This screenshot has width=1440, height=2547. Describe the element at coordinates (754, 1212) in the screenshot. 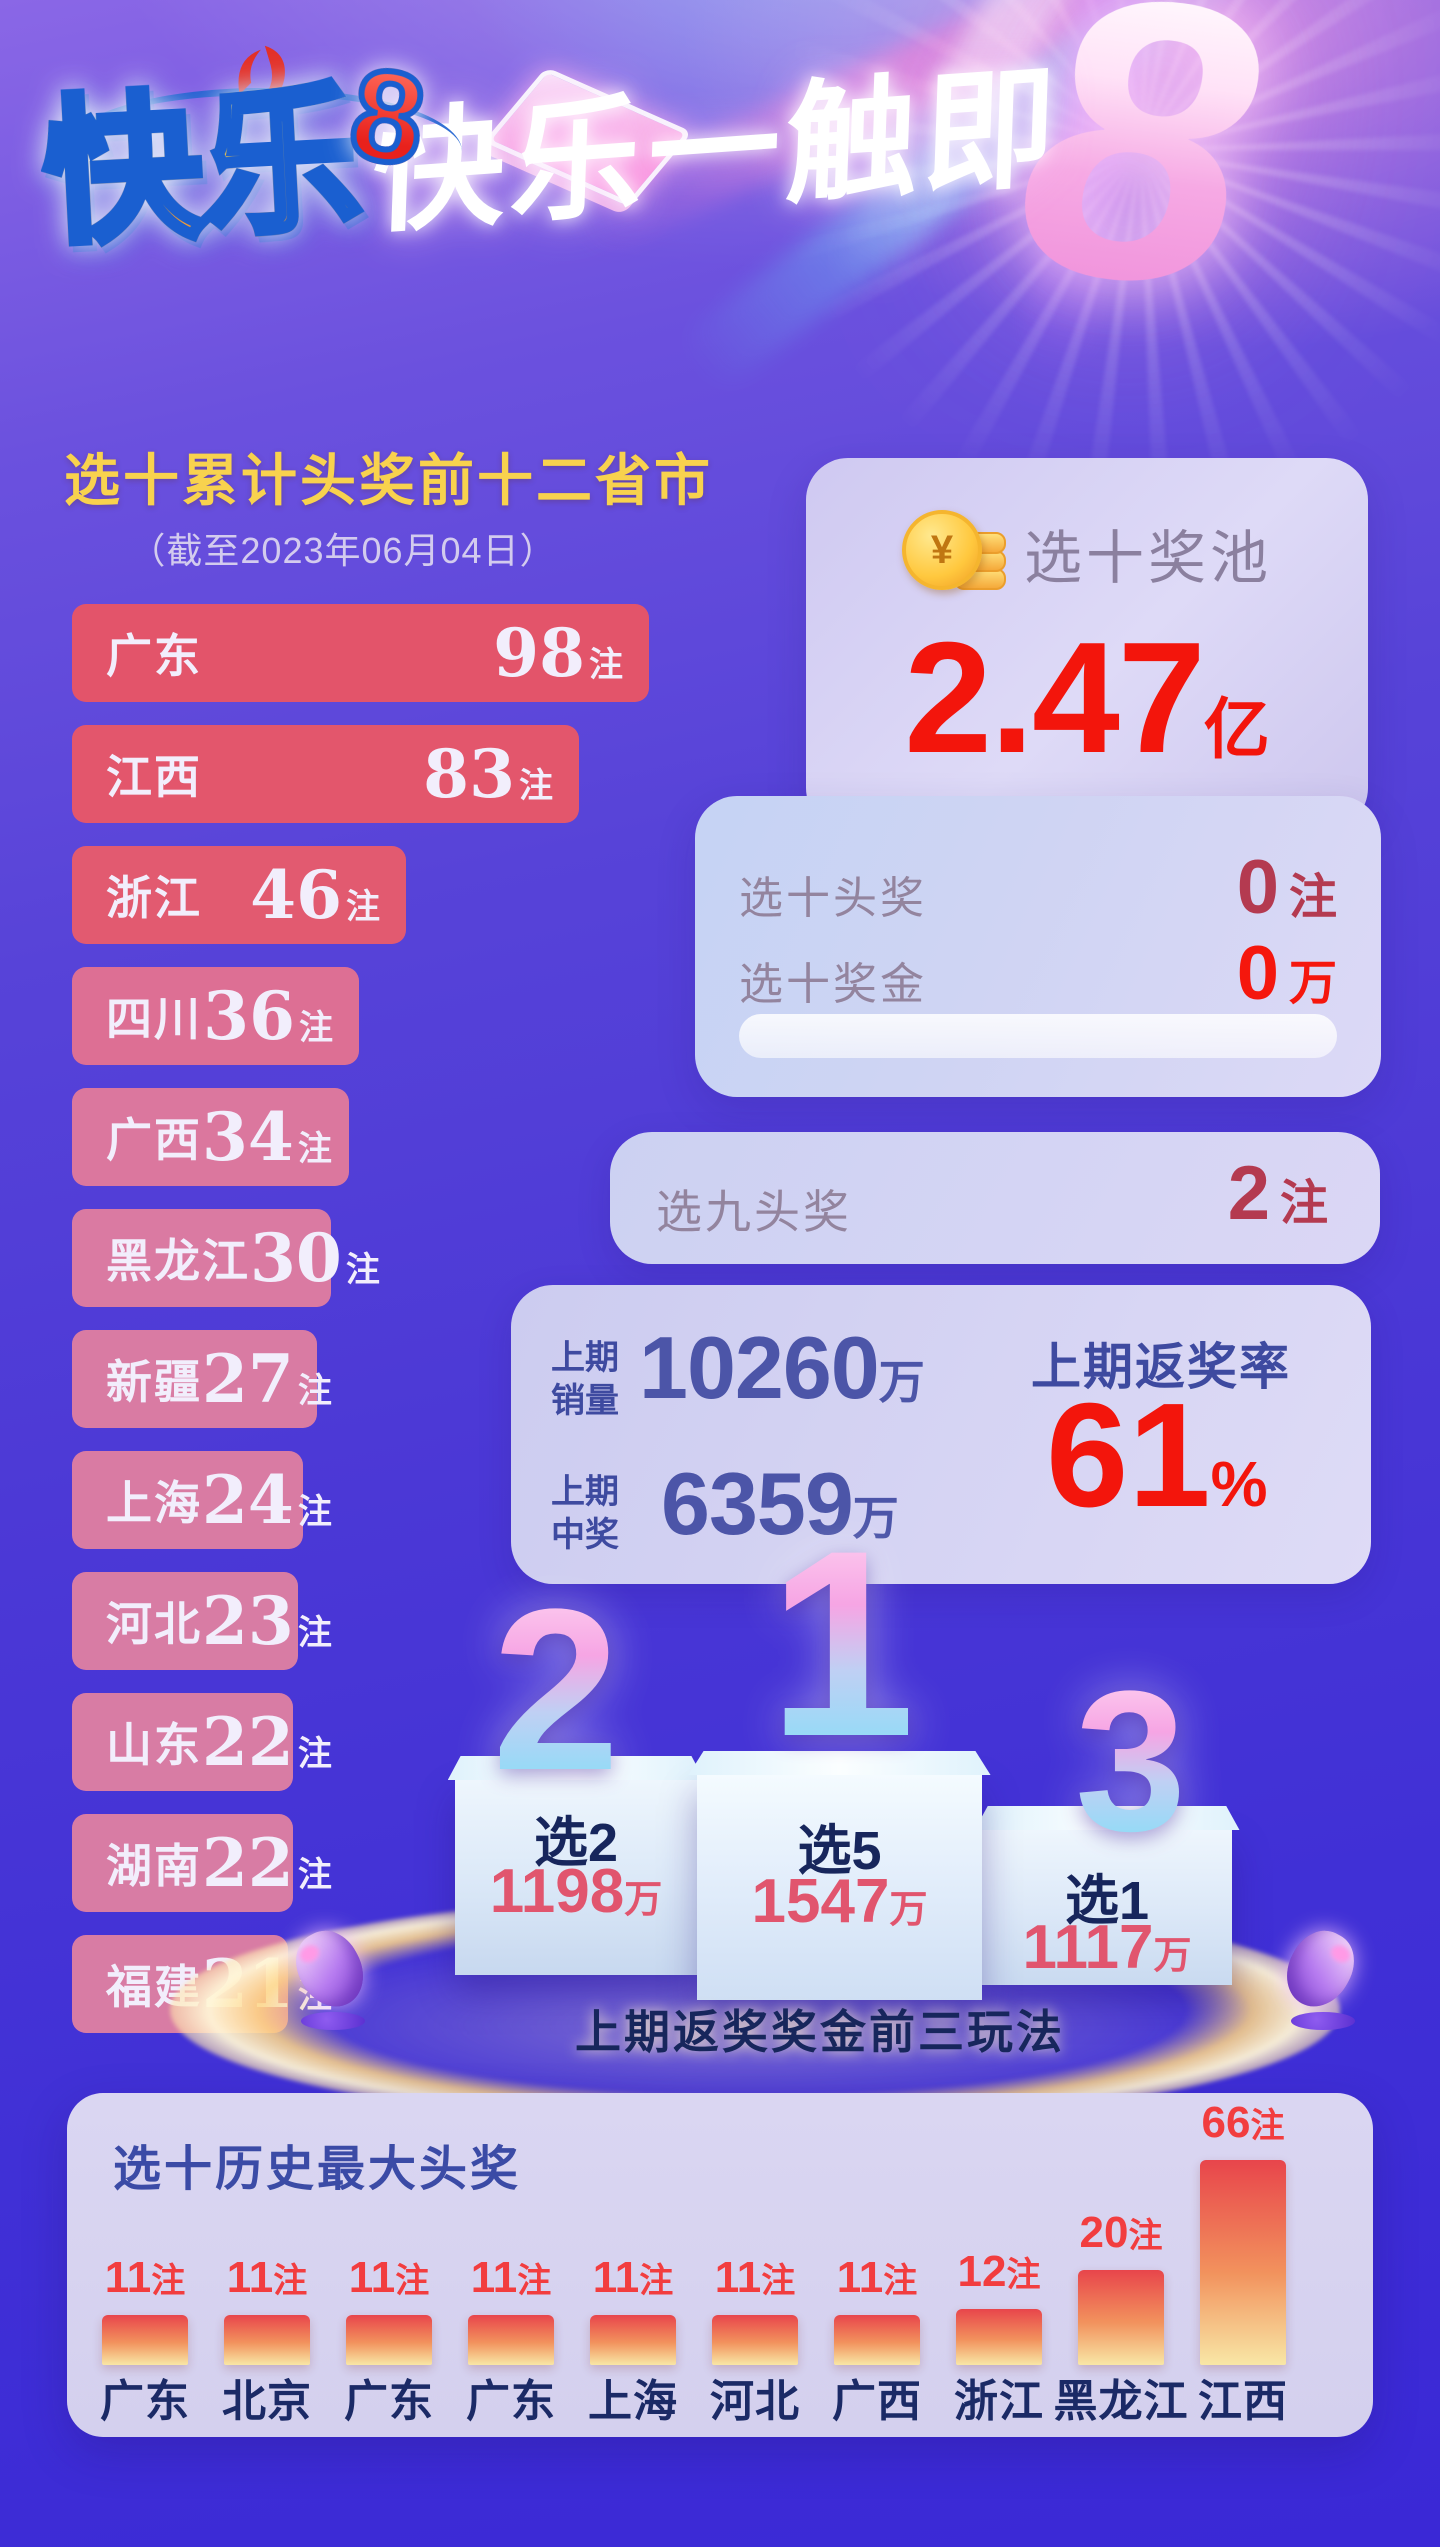

I see `pick9-label: 选九头奖` at that location.